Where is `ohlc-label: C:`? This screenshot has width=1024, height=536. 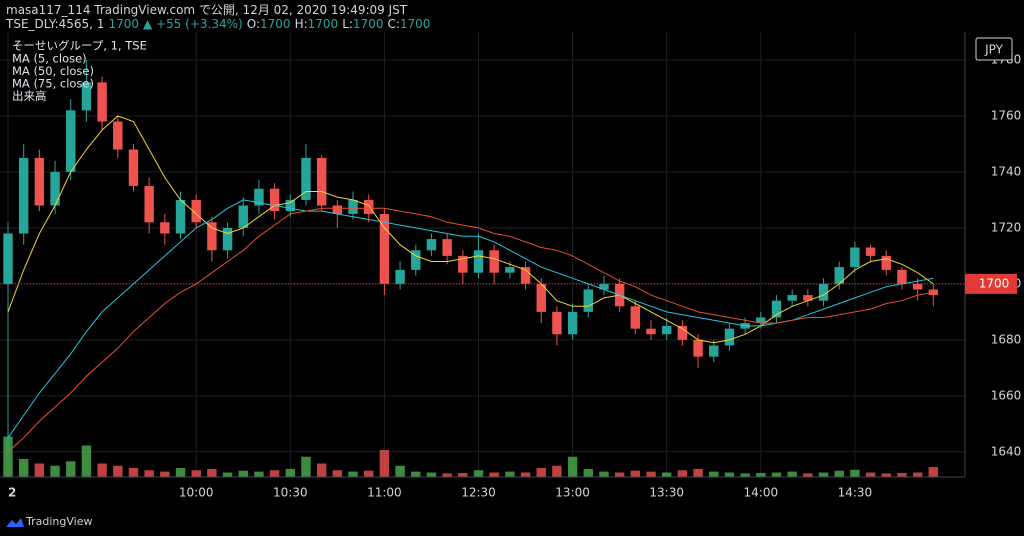
ohlc-label: C: is located at coordinates (393, 24).